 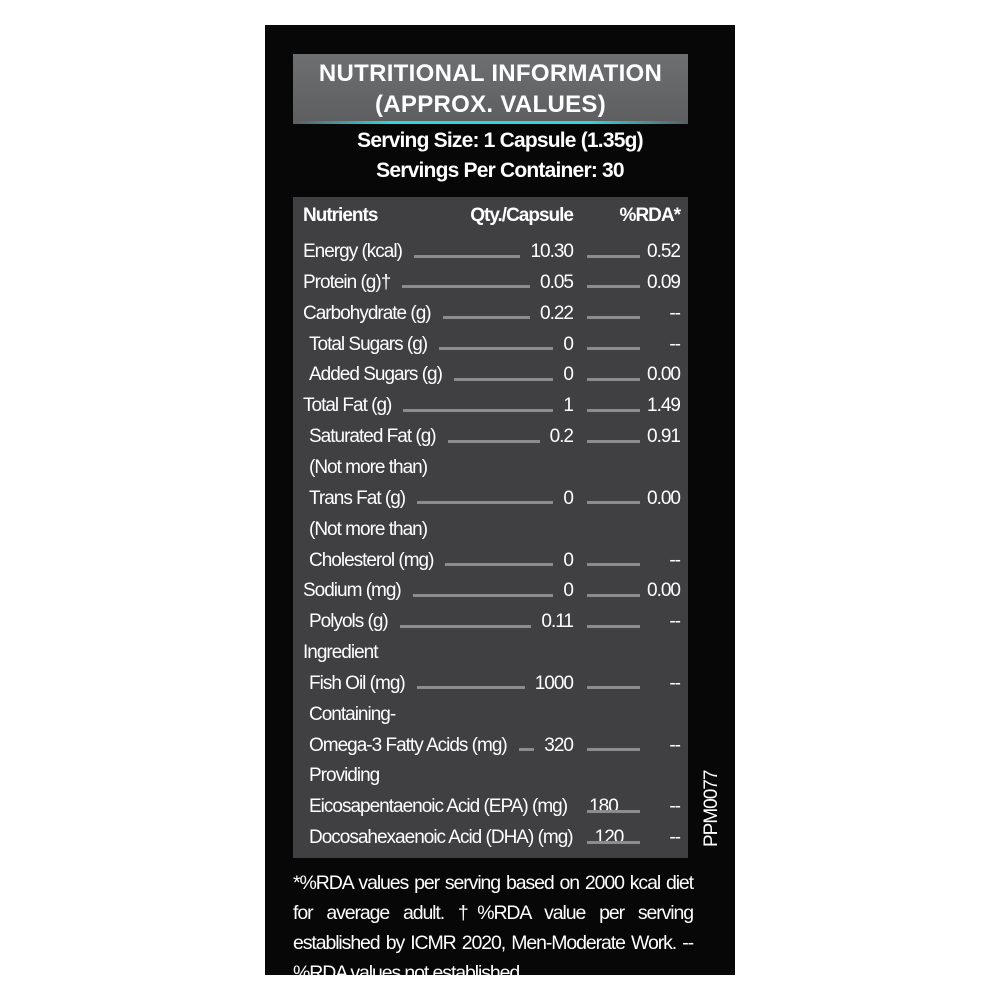 What do you see at coordinates (492, 406) in the screenshot?
I see `table-row: Total Fat (g) 1 1.49` at bounding box center [492, 406].